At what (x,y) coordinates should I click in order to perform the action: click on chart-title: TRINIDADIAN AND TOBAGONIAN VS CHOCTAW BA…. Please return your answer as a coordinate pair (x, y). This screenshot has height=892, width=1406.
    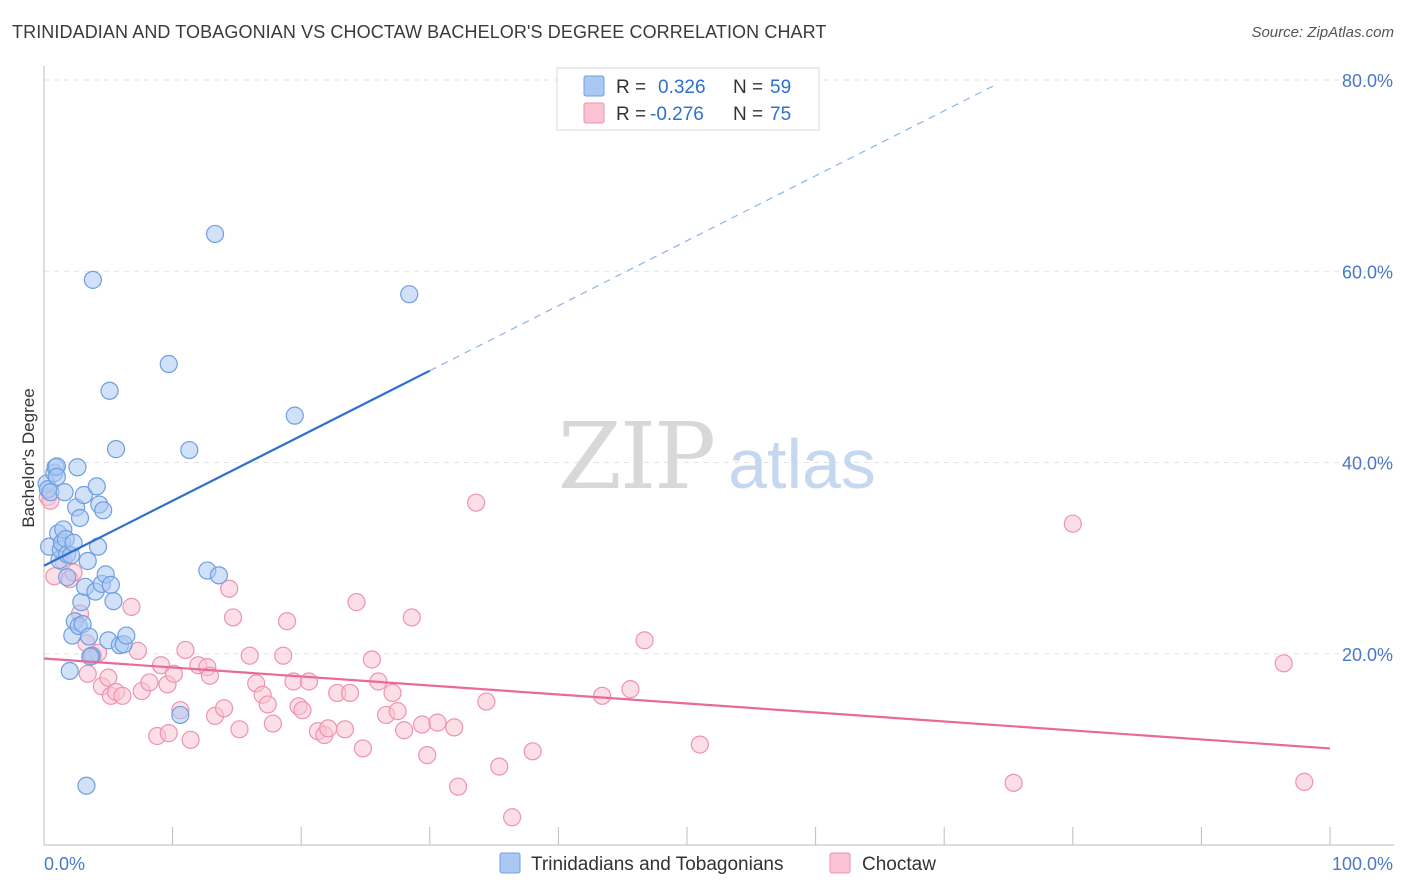
    Looking at the image, I should click on (419, 32).